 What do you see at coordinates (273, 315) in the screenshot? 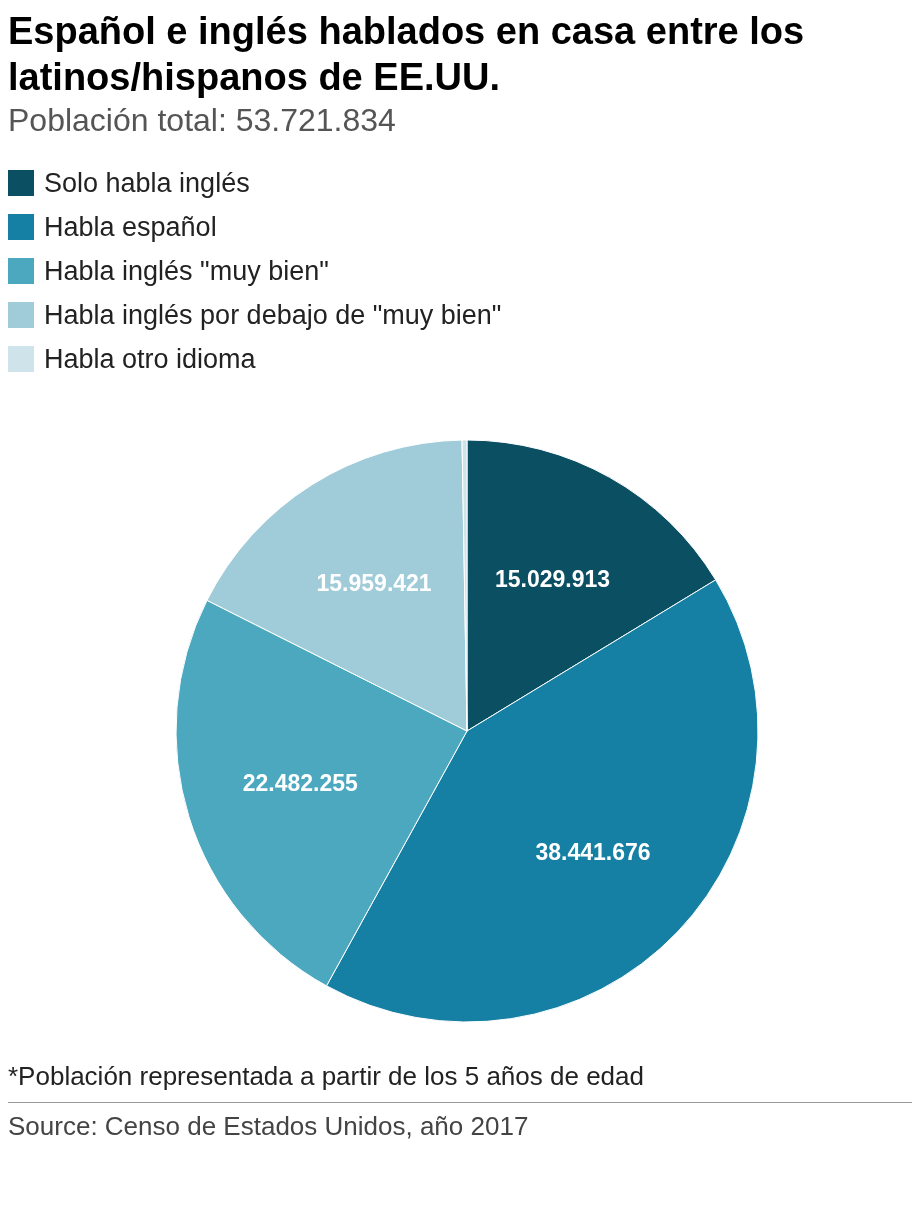
I see `legend-label: Habla inglés por debajo de "muy bien"` at bounding box center [273, 315].